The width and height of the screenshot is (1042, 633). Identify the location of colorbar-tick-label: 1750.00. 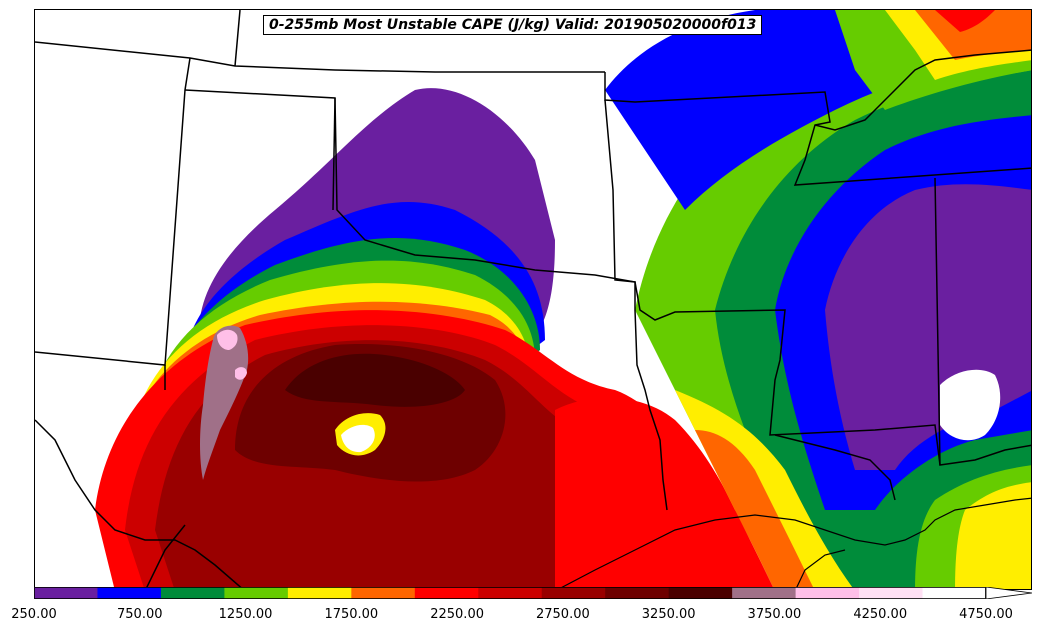
(351, 614).